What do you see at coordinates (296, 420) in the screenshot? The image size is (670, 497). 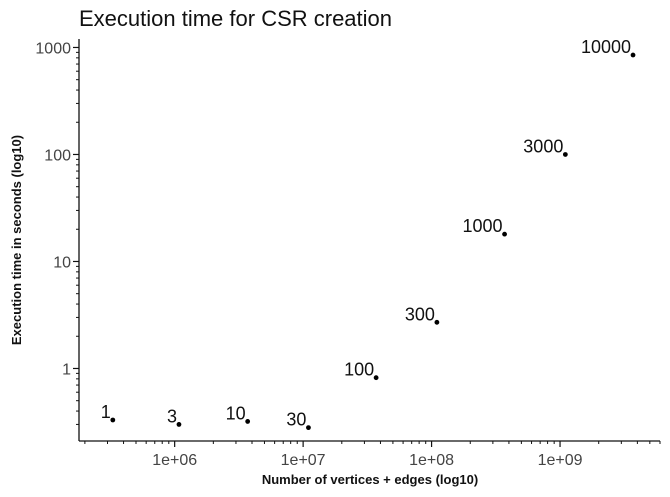 I see `data-point-label: 30` at bounding box center [296, 420].